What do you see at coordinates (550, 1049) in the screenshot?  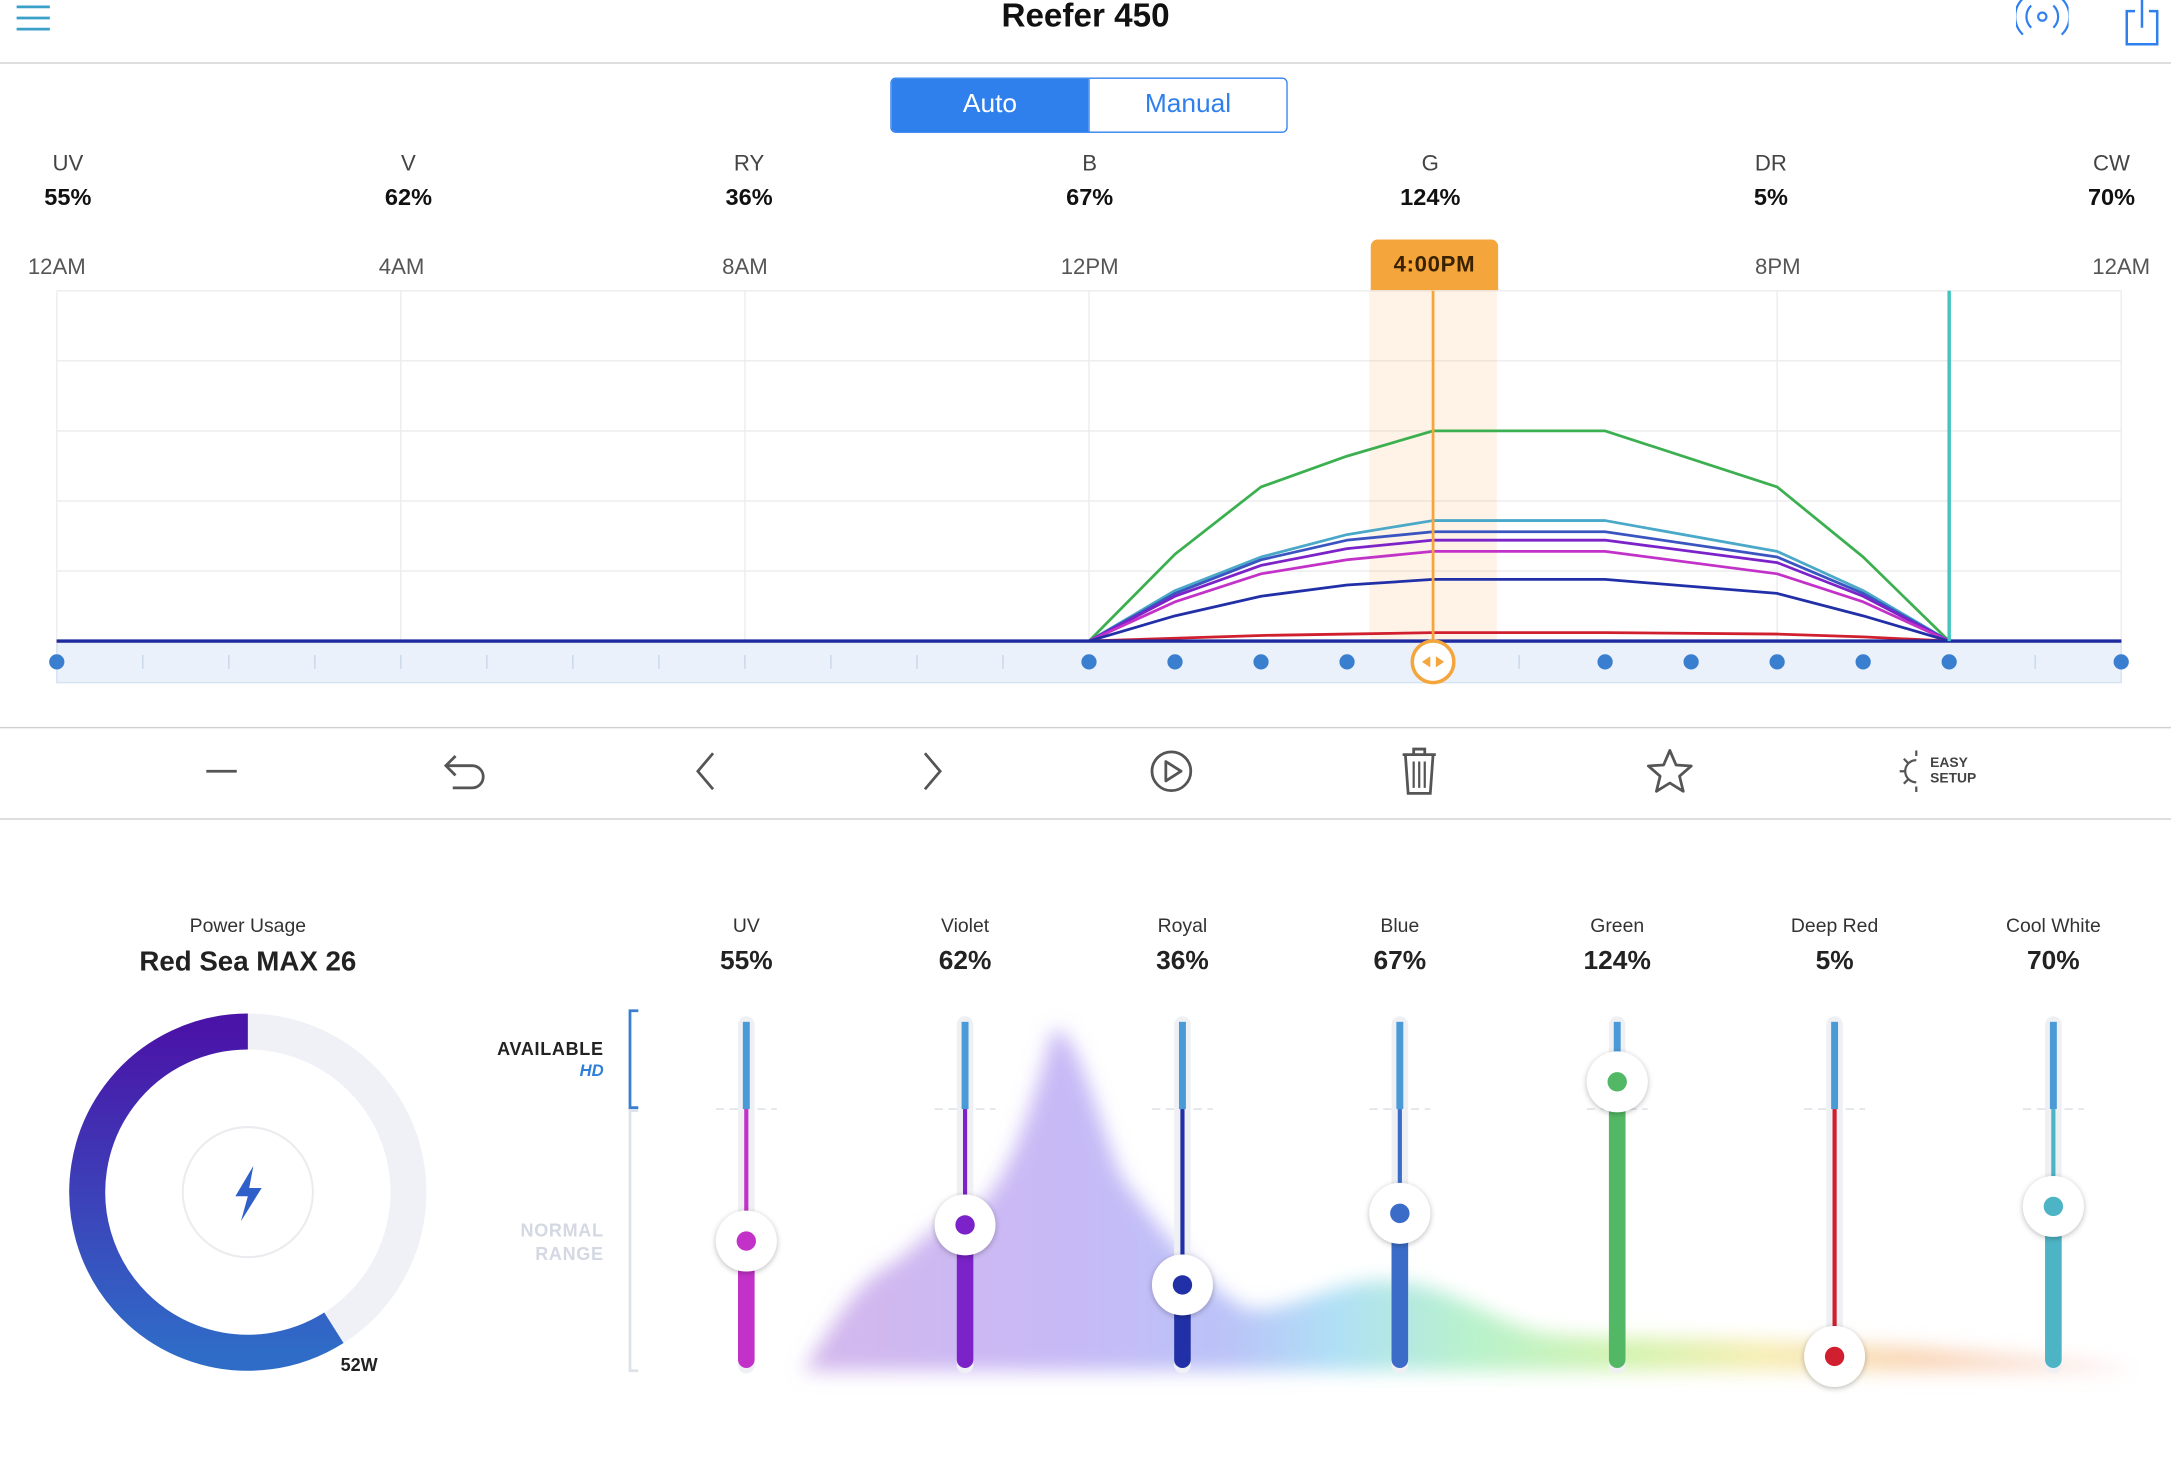 I see `available-label: AVAILABLE` at bounding box center [550, 1049].